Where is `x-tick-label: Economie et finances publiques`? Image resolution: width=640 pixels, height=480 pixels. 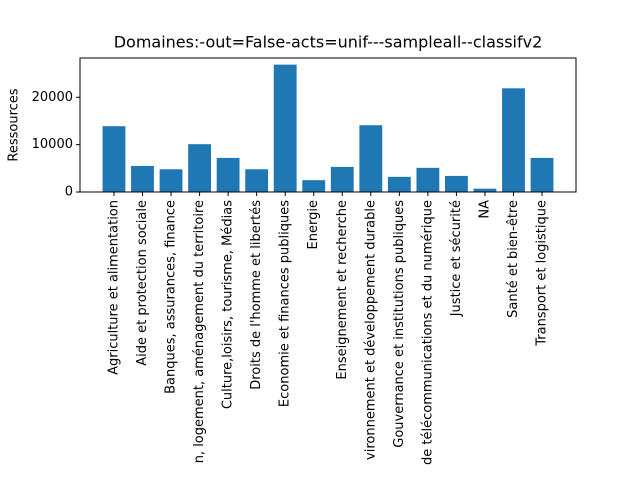 x-tick-label: Economie et finances publiques is located at coordinates (285, 303).